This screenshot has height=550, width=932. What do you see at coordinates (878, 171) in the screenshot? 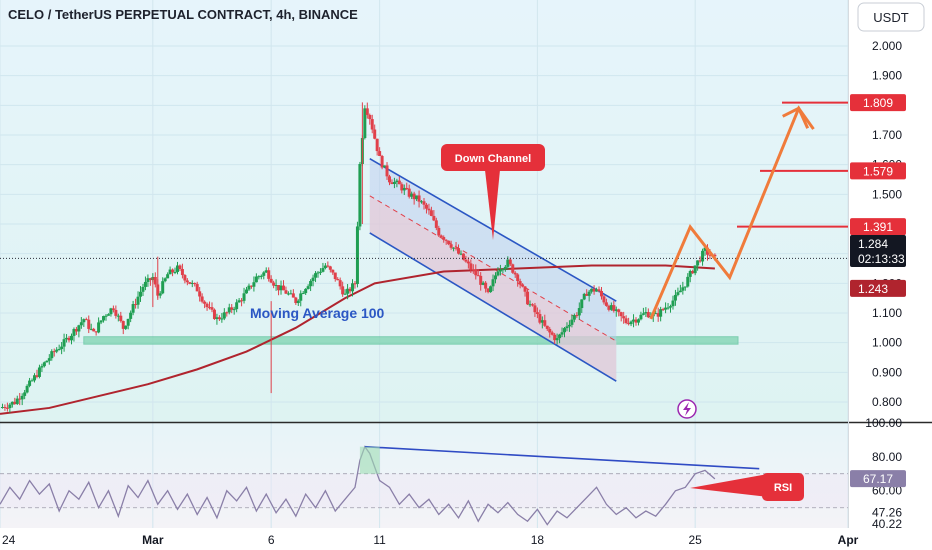
I see `target-2-tag: 1.579` at bounding box center [878, 171].